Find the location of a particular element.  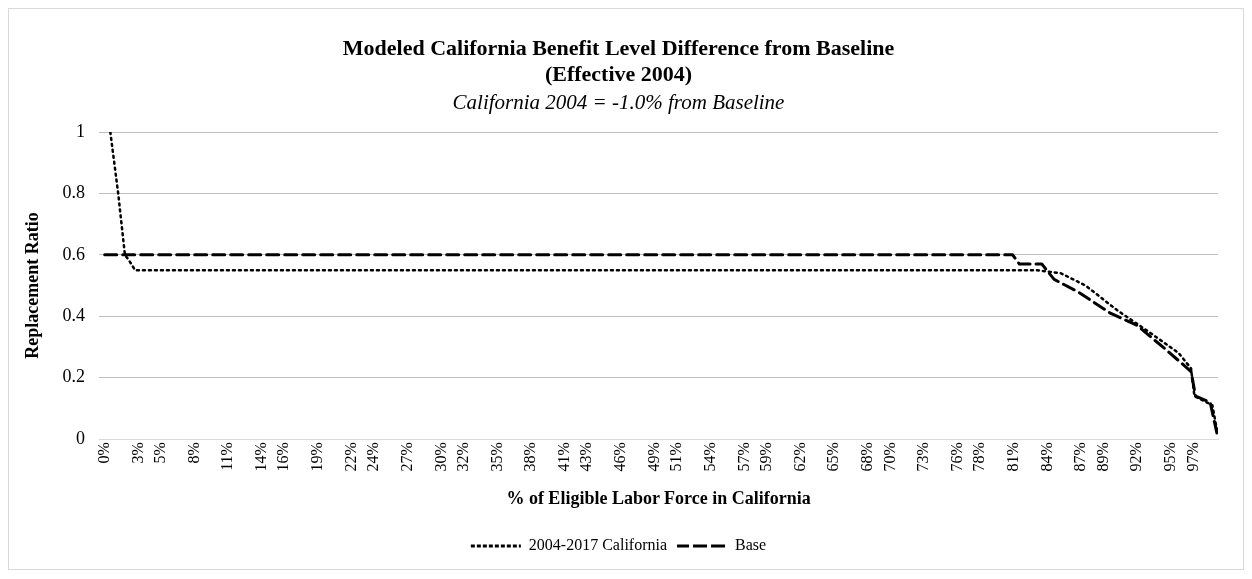

x-tick-label: 32% is located at coordinates (463, 457).